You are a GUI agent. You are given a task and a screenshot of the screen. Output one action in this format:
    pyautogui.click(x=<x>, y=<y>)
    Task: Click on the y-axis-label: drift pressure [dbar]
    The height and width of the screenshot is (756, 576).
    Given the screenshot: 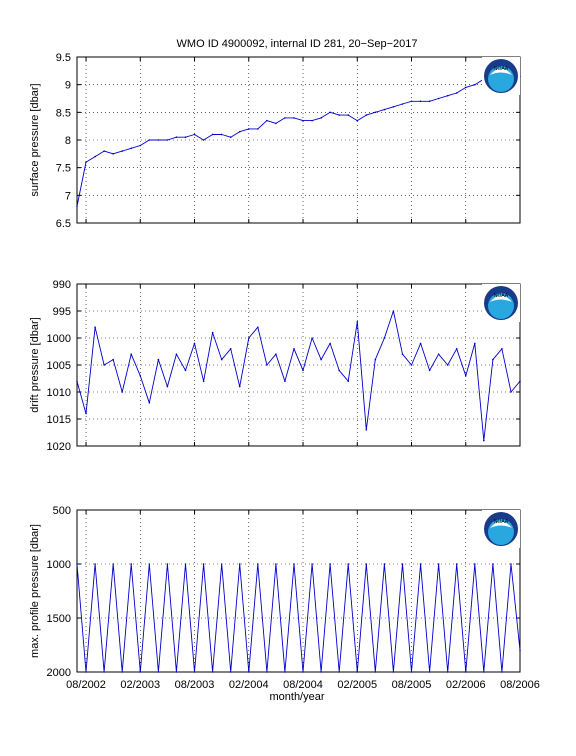 What is the action you would take?
    pyautogui.click(x=35, y=364)
    